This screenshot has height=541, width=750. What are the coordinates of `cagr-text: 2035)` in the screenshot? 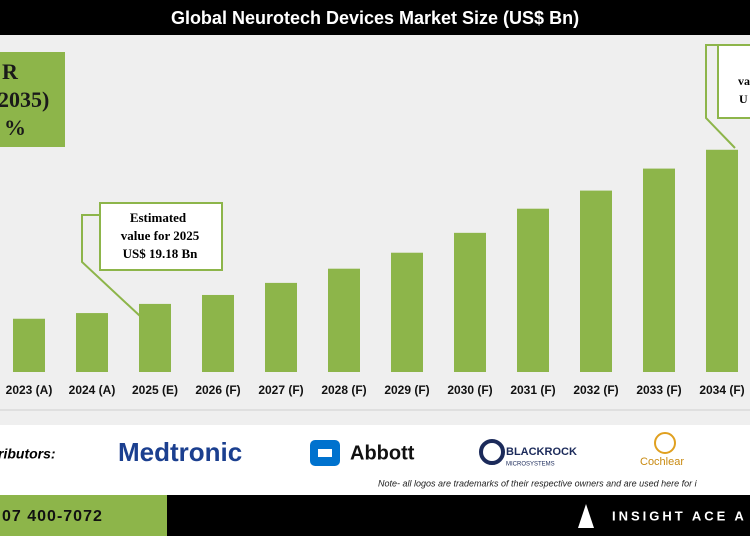 It's located at (24, 99).